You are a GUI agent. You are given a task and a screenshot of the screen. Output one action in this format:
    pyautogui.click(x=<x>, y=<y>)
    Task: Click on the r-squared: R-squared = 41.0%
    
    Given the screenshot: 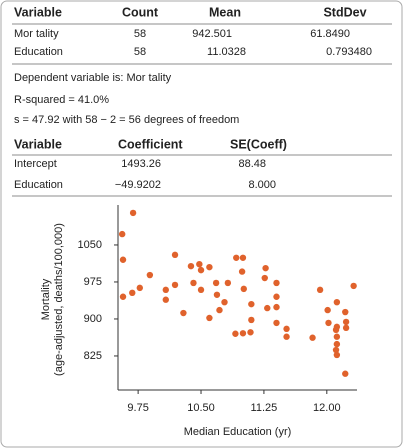 What is the action you would take?
    pyautogui.click(x=61, y=100)
    